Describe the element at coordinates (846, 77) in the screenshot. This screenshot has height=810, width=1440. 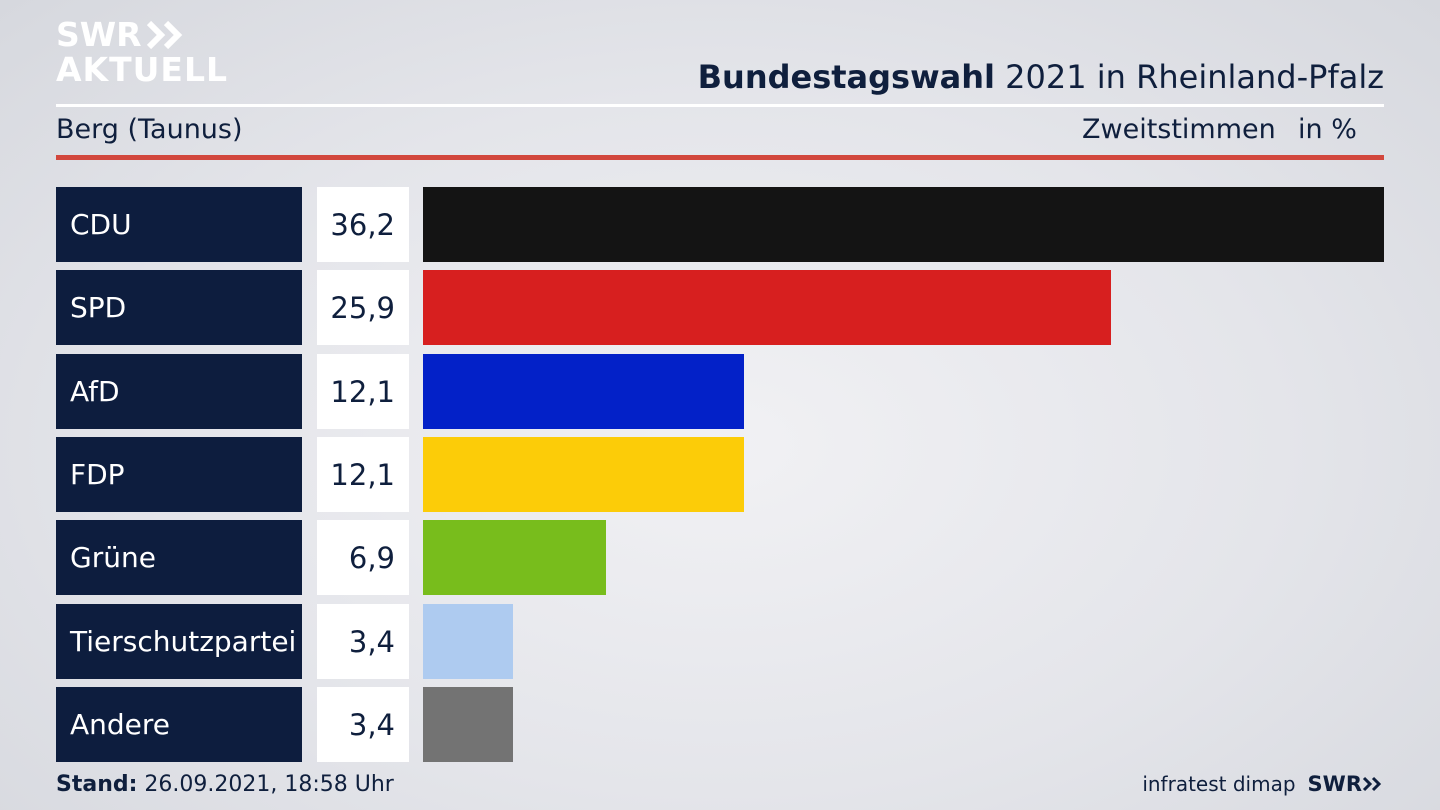
I see `title-bold: Bundestagswahl` at that location.